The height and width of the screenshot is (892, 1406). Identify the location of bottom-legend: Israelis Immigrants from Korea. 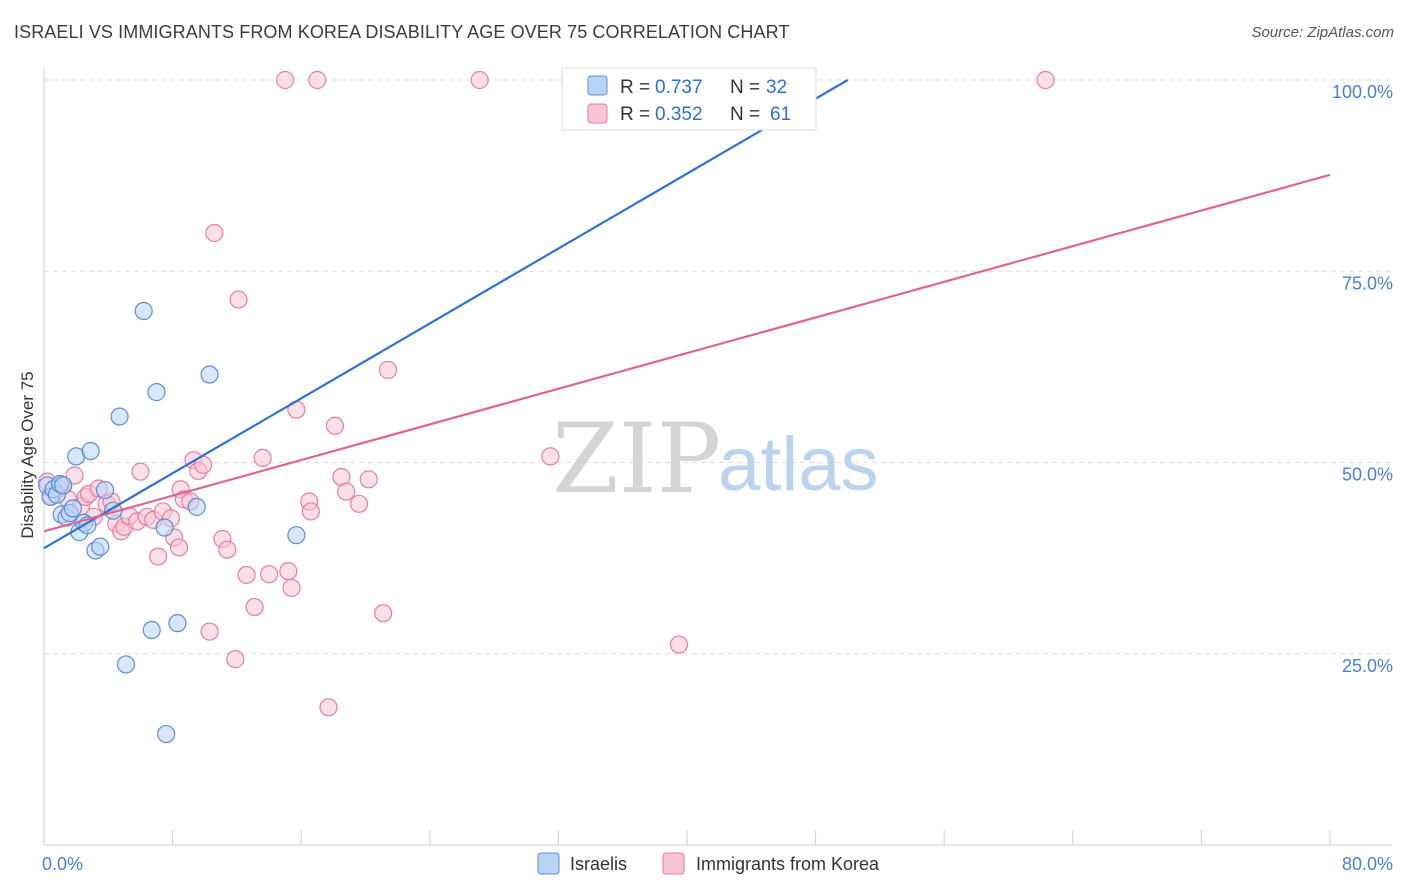
(708, 863).